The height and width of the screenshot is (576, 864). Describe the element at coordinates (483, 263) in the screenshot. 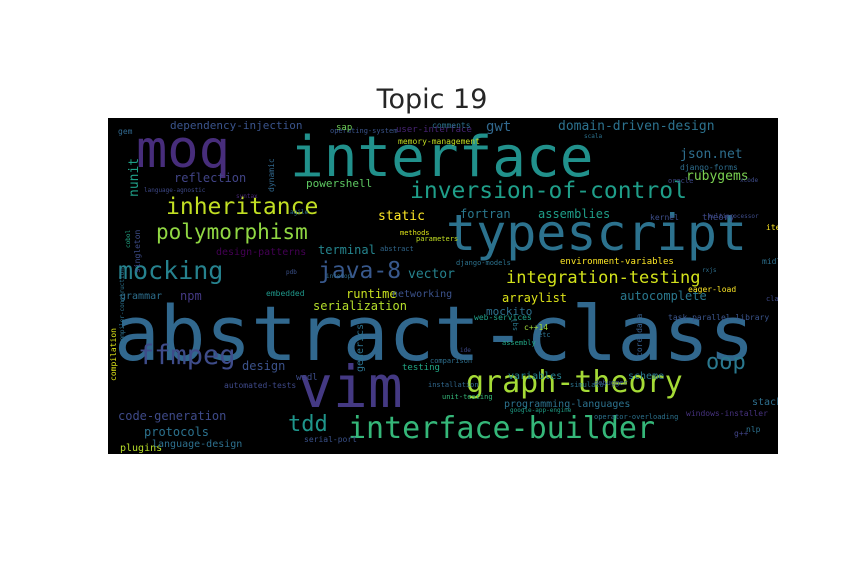

I see `cloud-word: django-models` at that location.